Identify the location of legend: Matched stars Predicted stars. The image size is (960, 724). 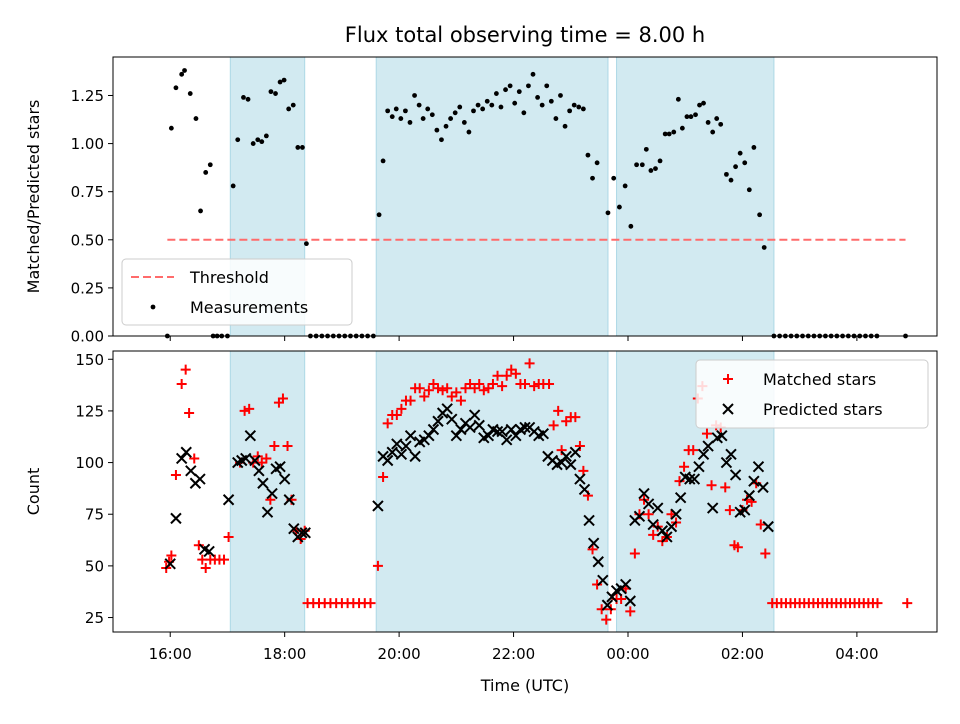
(812, 394).